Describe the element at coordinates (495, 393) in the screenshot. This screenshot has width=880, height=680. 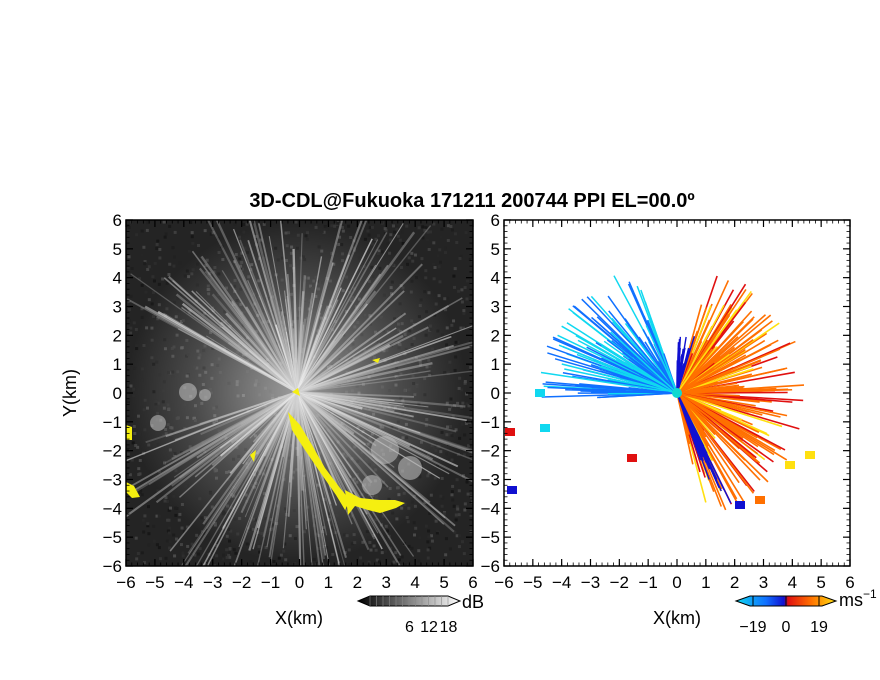
I see `y-tick-label: 0` at that location.